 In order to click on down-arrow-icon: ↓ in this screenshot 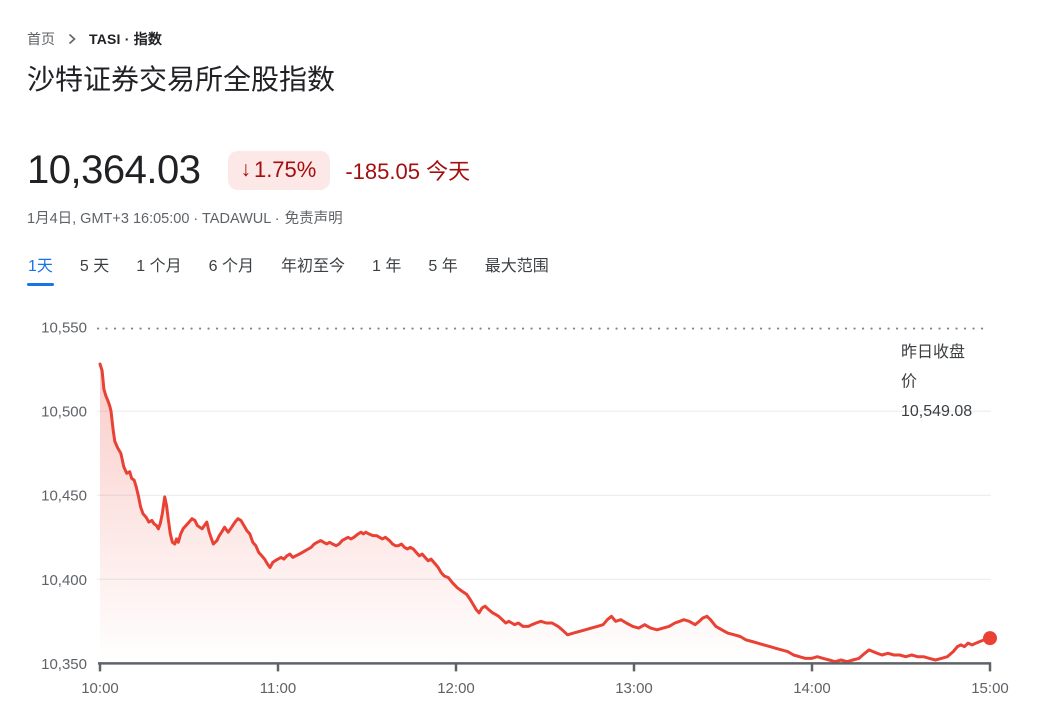, I will do `click(245, 169)`.